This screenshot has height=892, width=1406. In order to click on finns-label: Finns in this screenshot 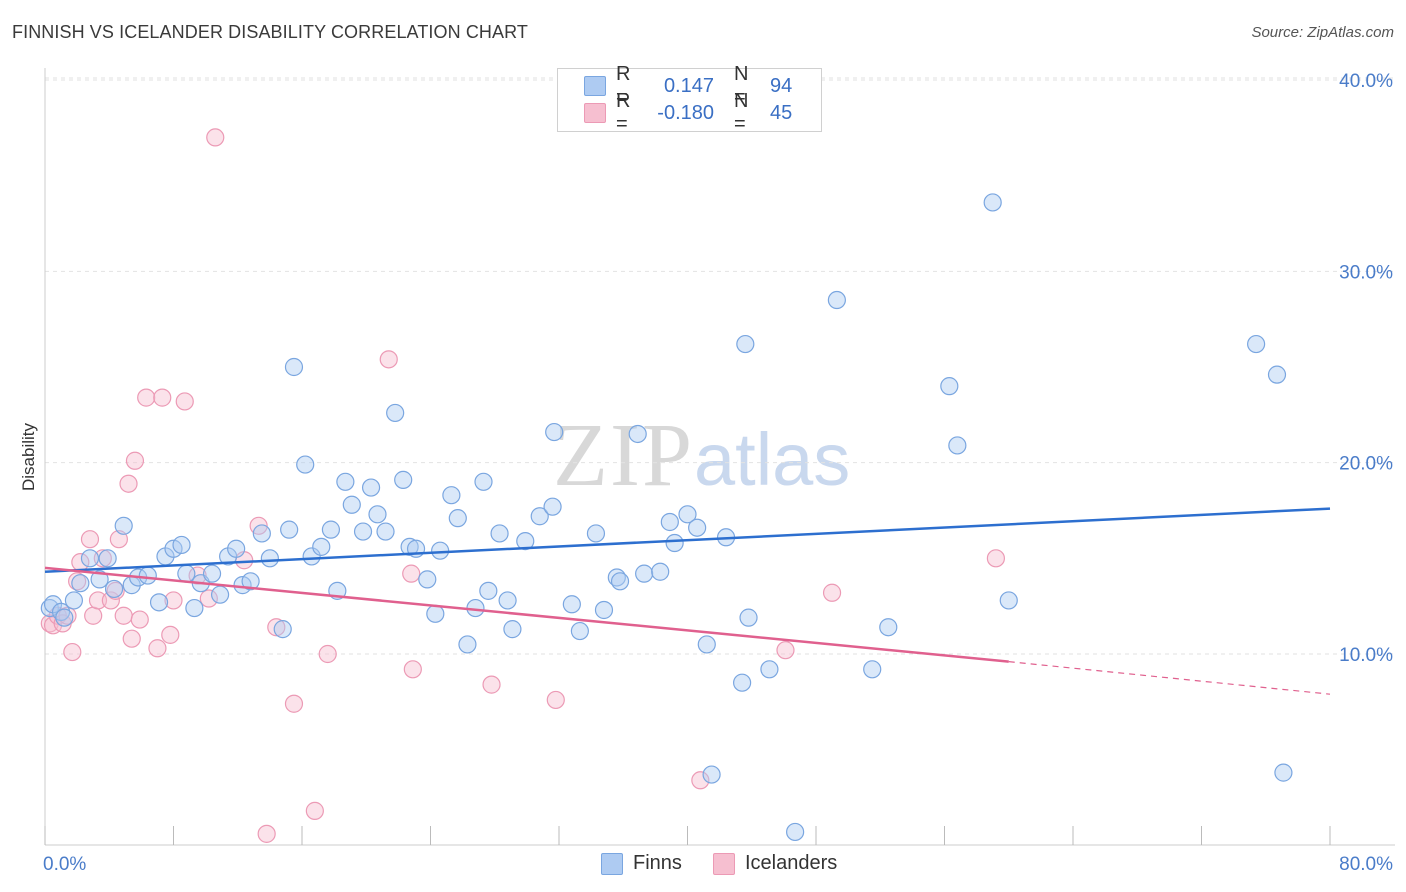, I will do `click(657, 863)`.